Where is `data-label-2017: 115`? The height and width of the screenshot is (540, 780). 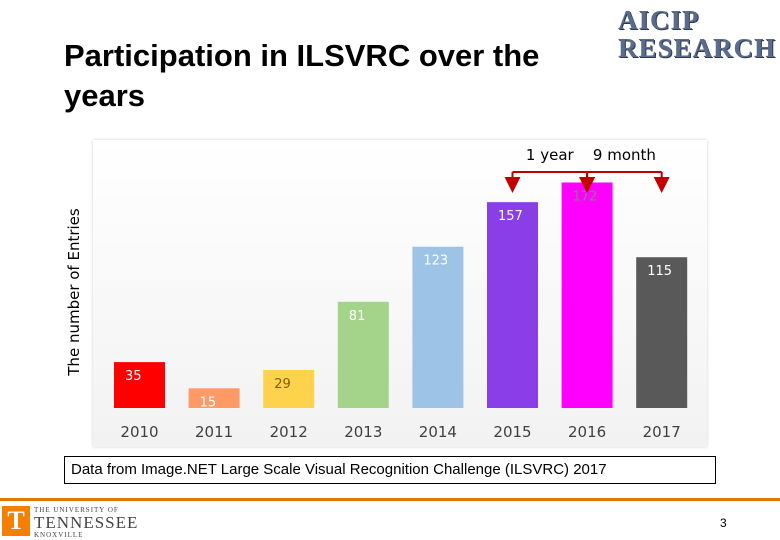
data-label-2017: 115 is located at coordinates (659, 271).